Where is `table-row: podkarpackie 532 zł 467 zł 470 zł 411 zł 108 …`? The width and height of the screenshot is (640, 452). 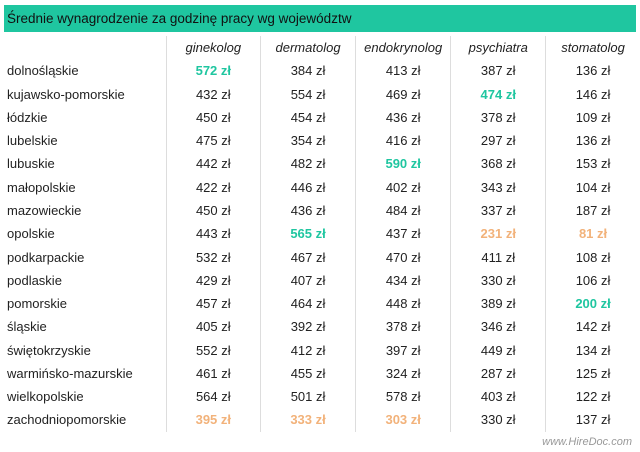 table-row: podkarpackie 532 zł 467 zł 470 zł 411 zł 108 … is located at coordinates (322, 257).